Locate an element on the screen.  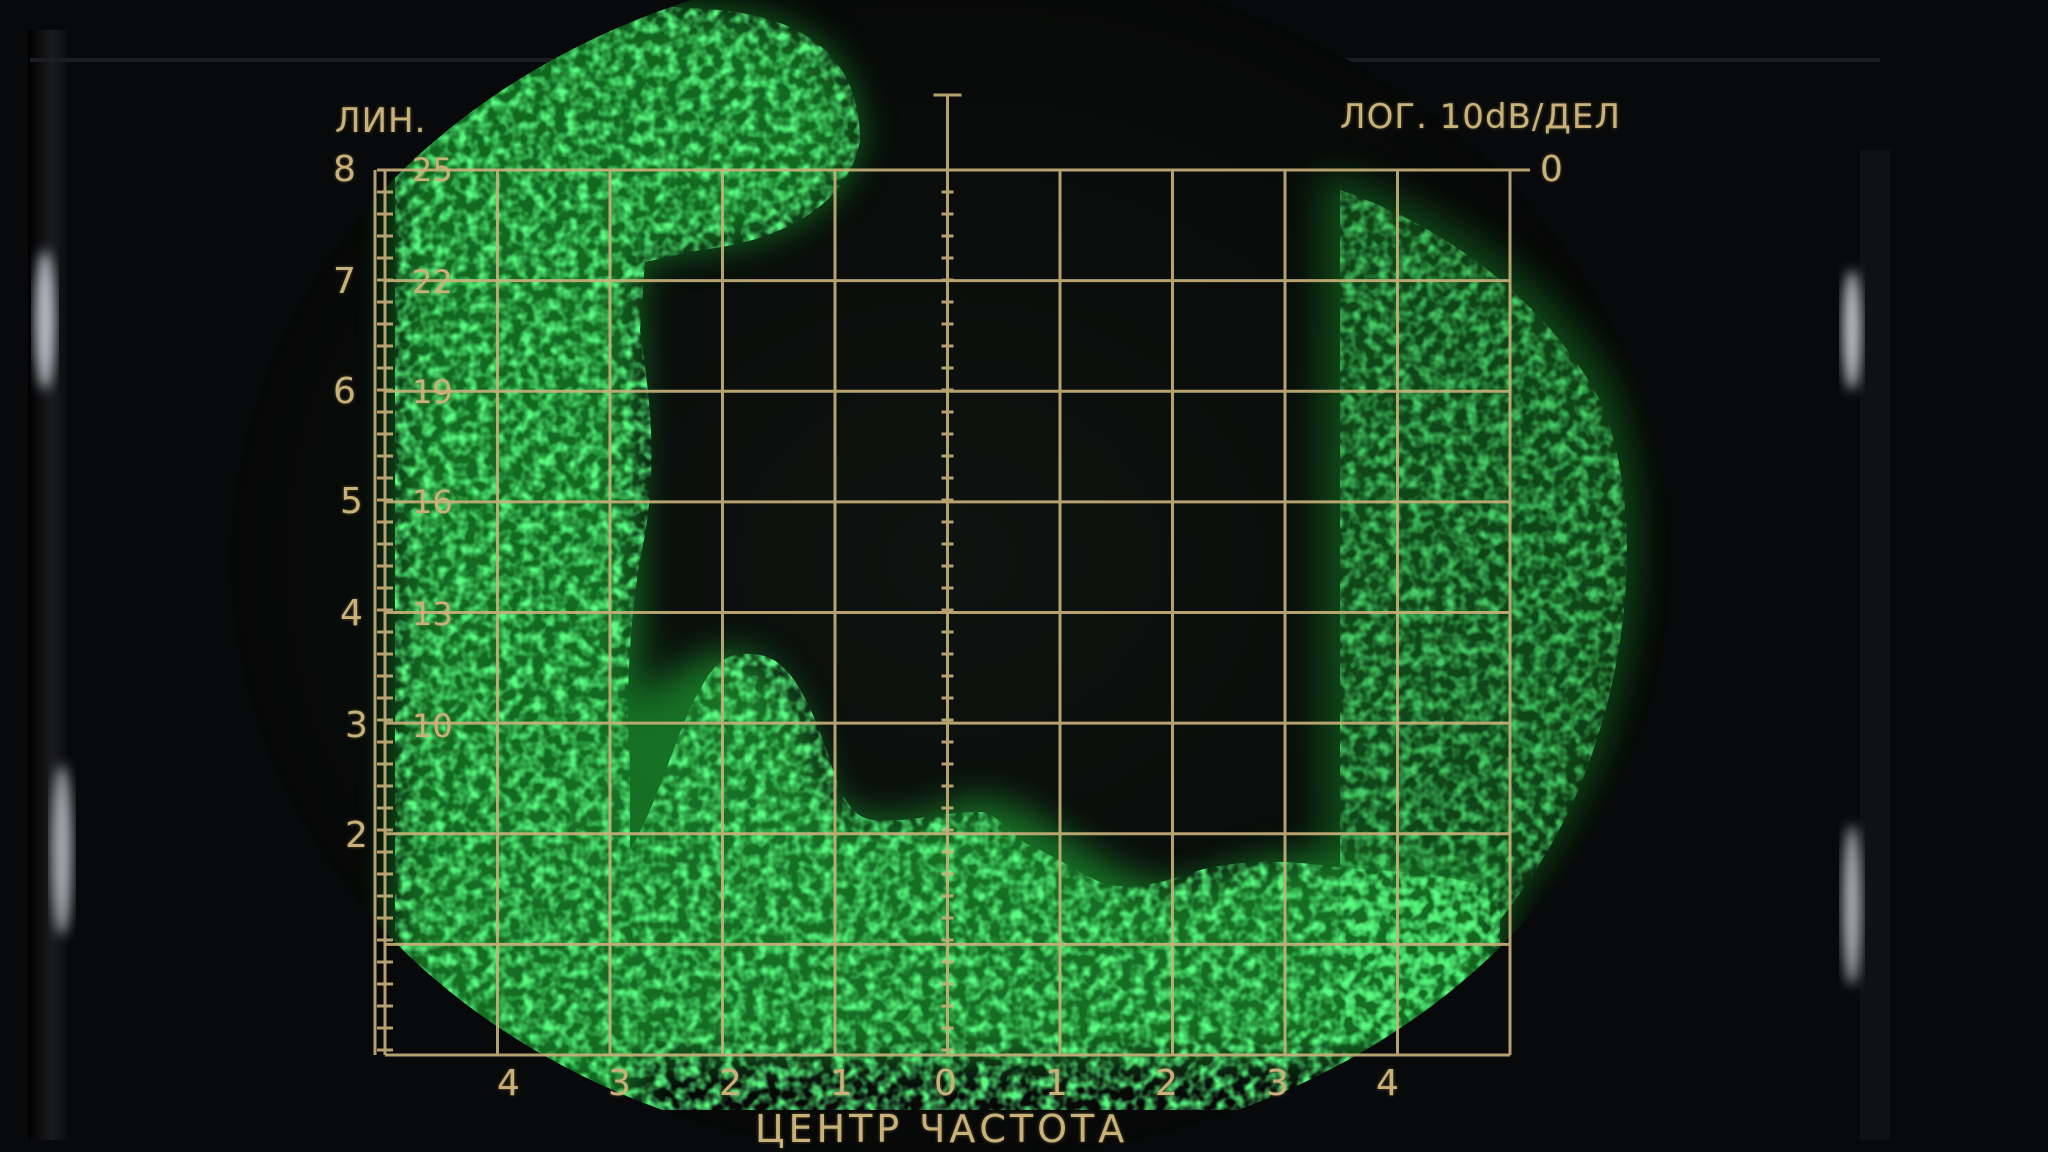
log-scale-zero: 0 is located at coordinates (1551, 169).